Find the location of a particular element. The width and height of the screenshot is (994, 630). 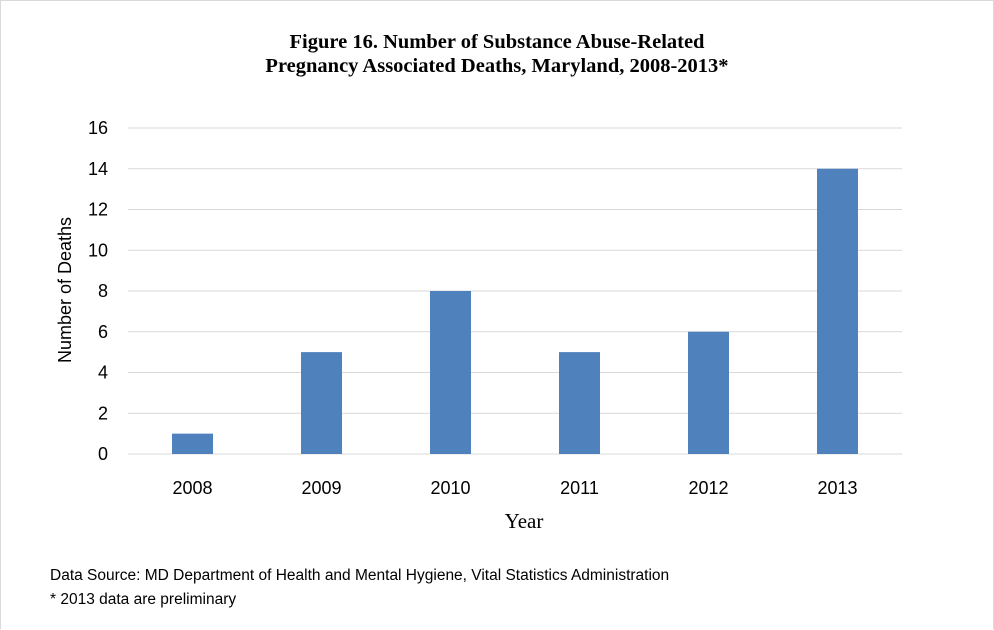

bar-2011 is located at coordinates (579, 403).